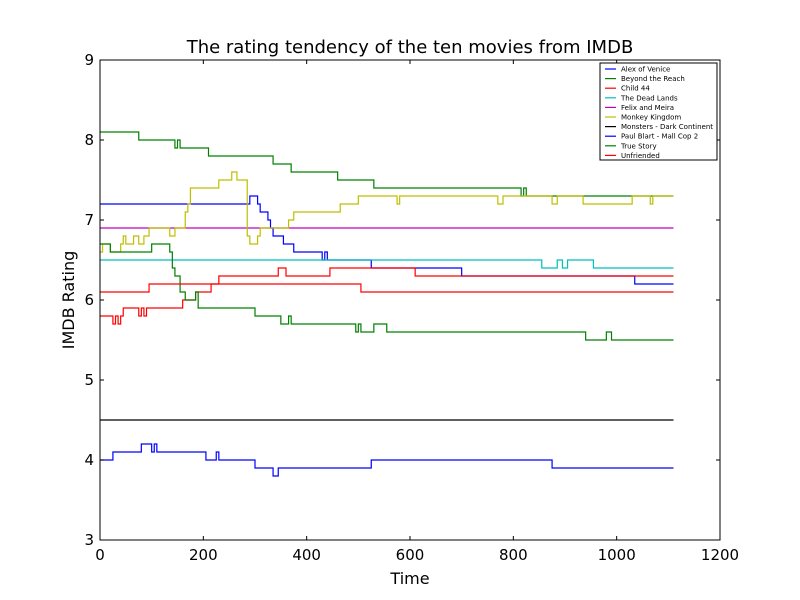 This screenshot has width=800, height=600. What do you see at coordinates (651, 118) in the screenshot?
I see `legend-label: Monkey Kingdom` at bounding box center [651, 118].